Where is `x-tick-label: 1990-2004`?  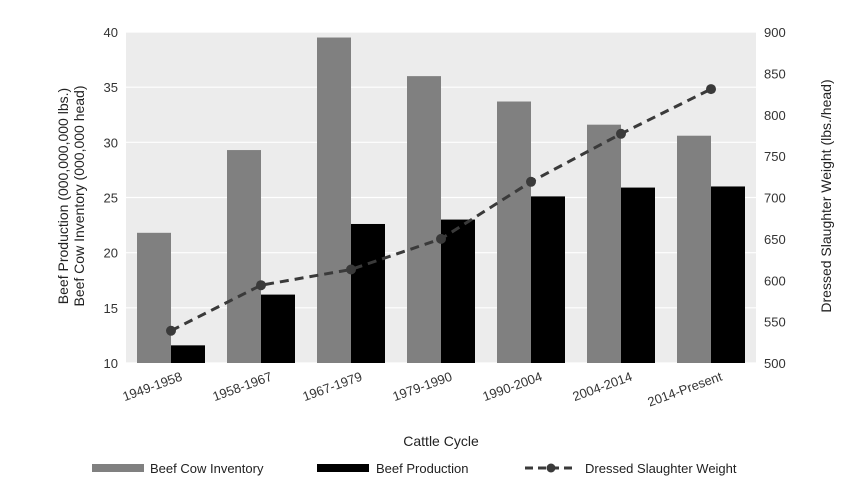
x-tick-label: 1990-2004 is located at coordinates (512, 386).